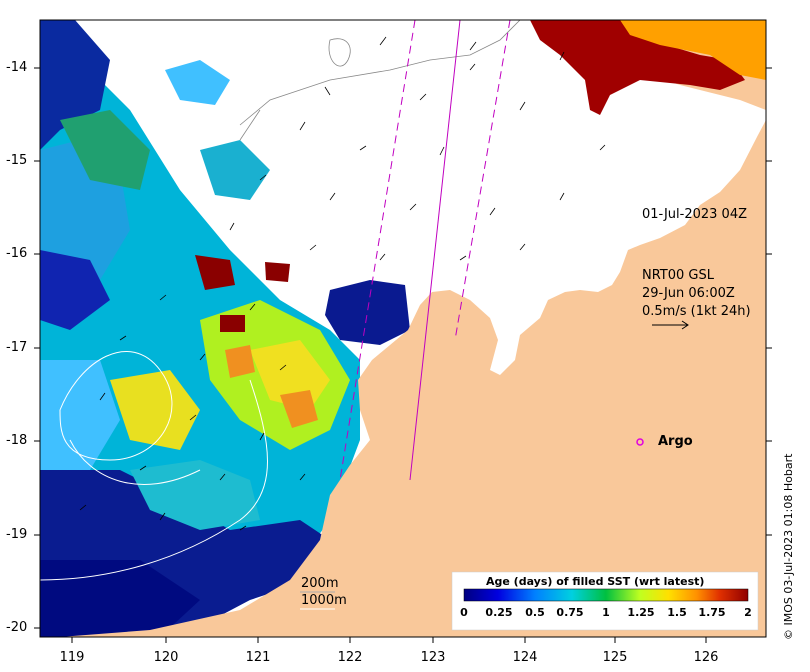 This screenshot has width=810, height=672. I want to click on colorbar-tick: 1.25, so click(641, 612).